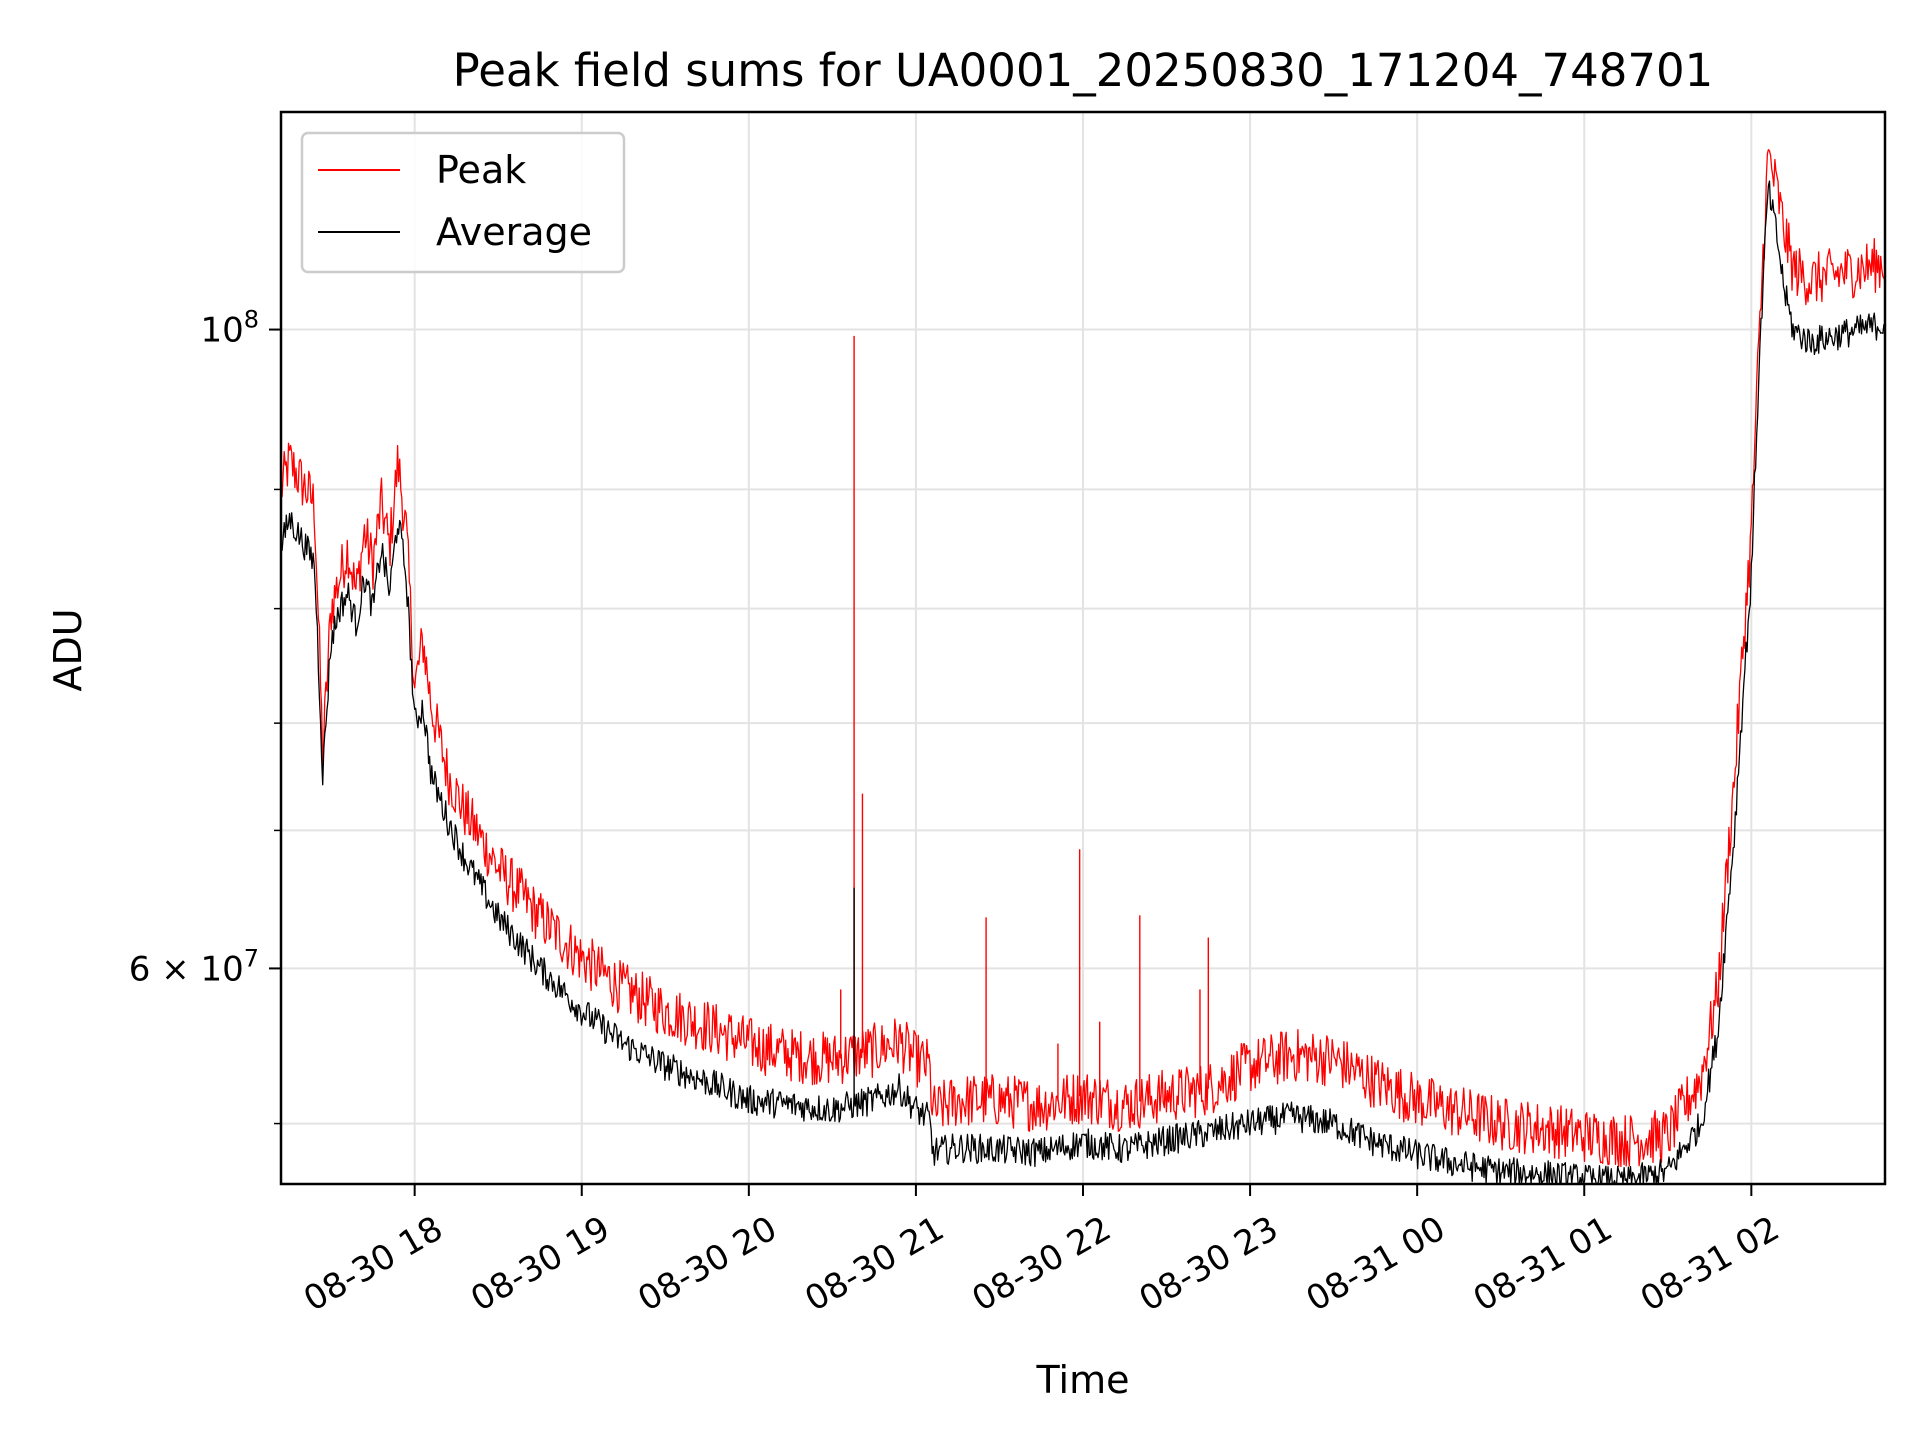  What do you see at coordinates (205, 715) in the screenshot?
I see `y-axis: 6 × 107 108` at bounding box center [205, 715].